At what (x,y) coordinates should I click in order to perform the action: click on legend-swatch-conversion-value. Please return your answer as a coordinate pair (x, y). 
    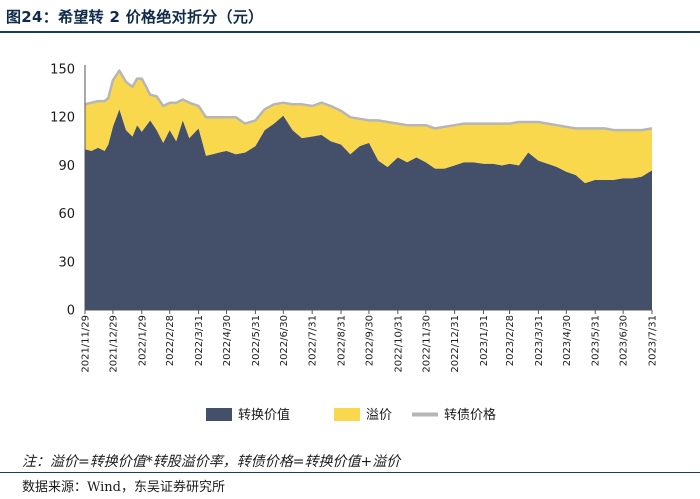
    Looking at the image, I should click on (219, 414).